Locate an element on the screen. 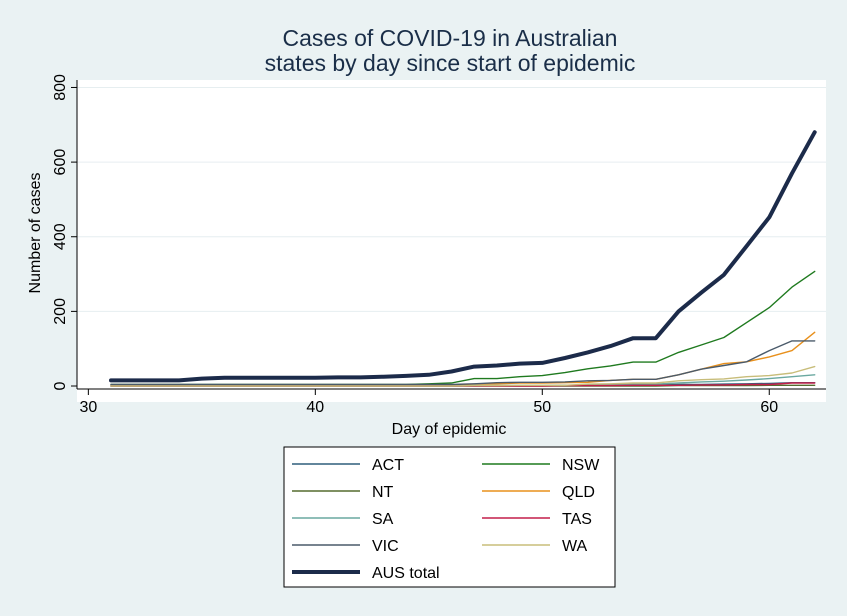 The height and width of the screenshot is (616, 847). legend-label-aus-total: AUS total is located at coordinates (406, 573).